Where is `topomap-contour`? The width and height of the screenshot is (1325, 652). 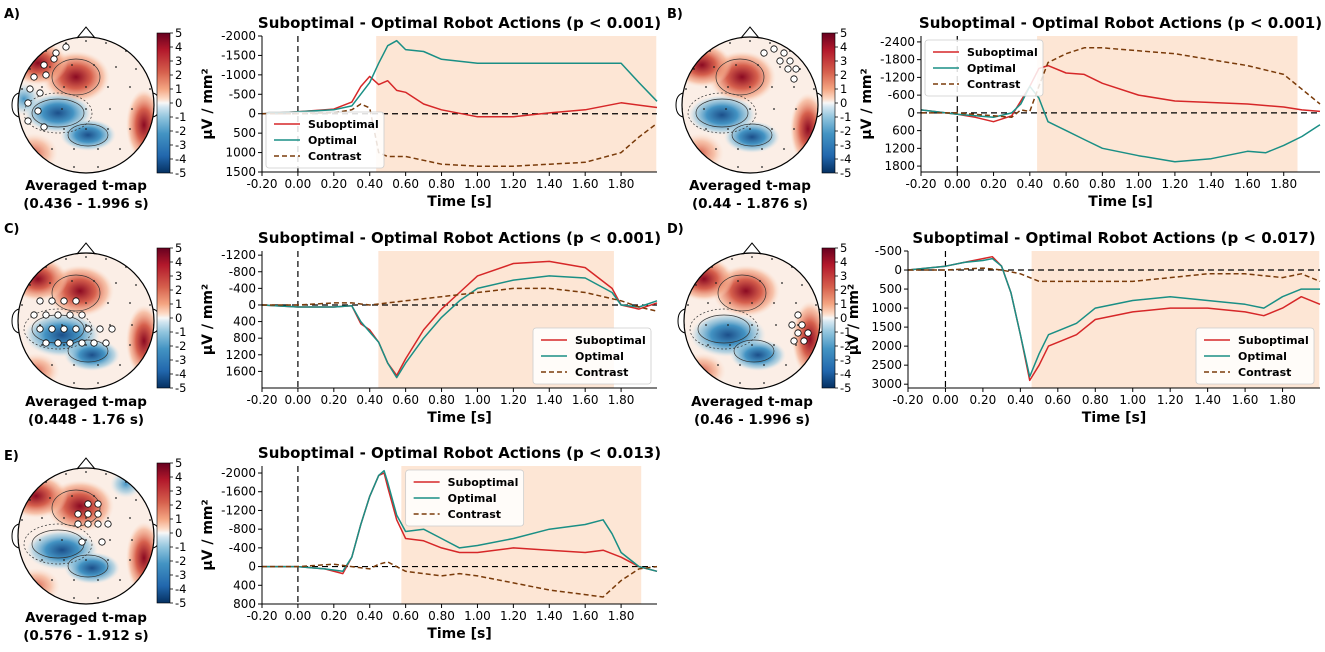 topomap-contour is located at coordinates (76, 77).